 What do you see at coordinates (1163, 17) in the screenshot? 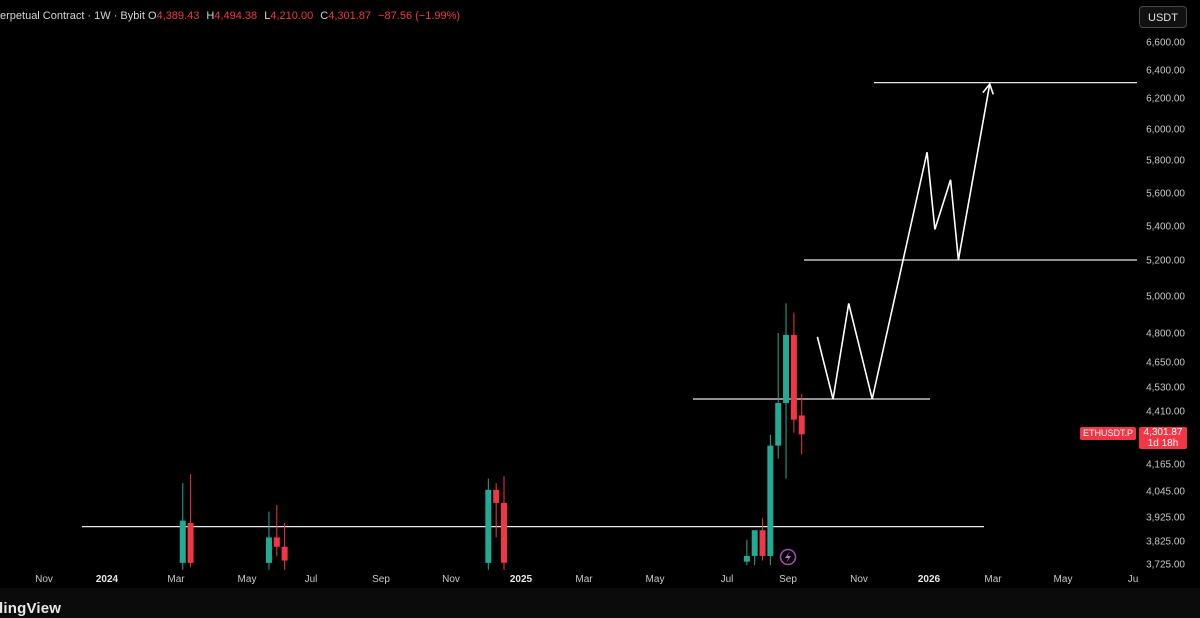
I see `currency-unit-button: USDT` at bounding box center [1163, 17].